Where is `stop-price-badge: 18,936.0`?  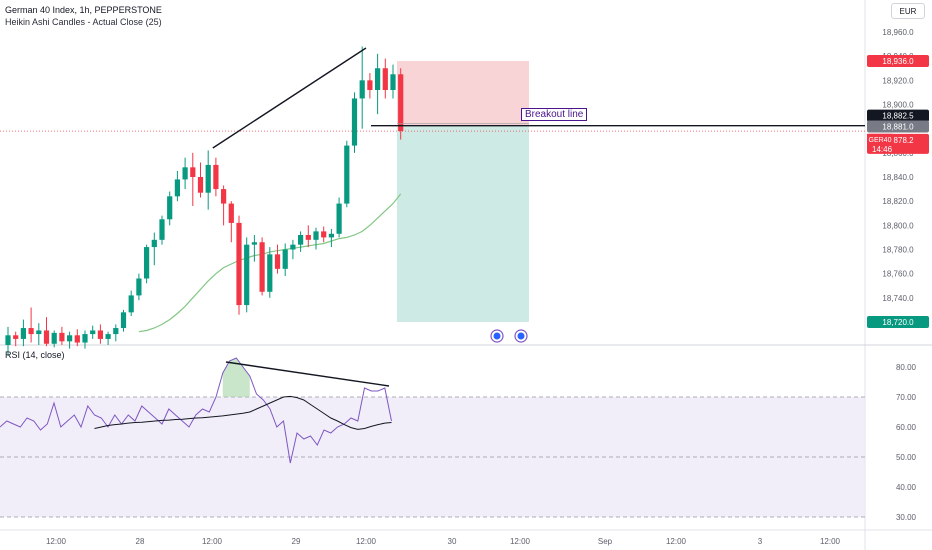 stop-price-badge: 18,936.0 is located at coordinates (898, 61).